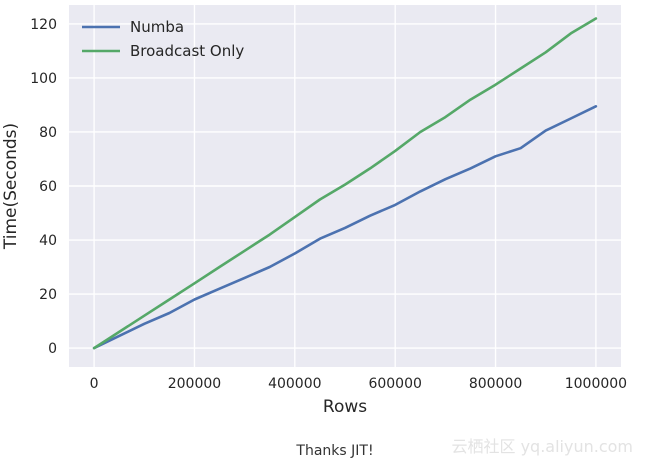  What do you see at coordinates (187, 51) in the screenshot?
I see `legend-label: Broadcast Only` at bounding box center [187, 51].